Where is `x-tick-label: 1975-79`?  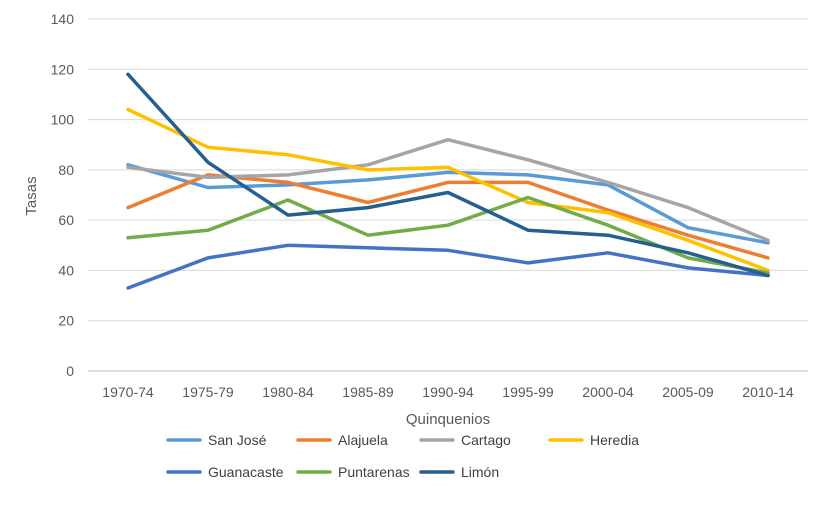 x-tick-label: 1975-79 is located at coordinates (208, 392).